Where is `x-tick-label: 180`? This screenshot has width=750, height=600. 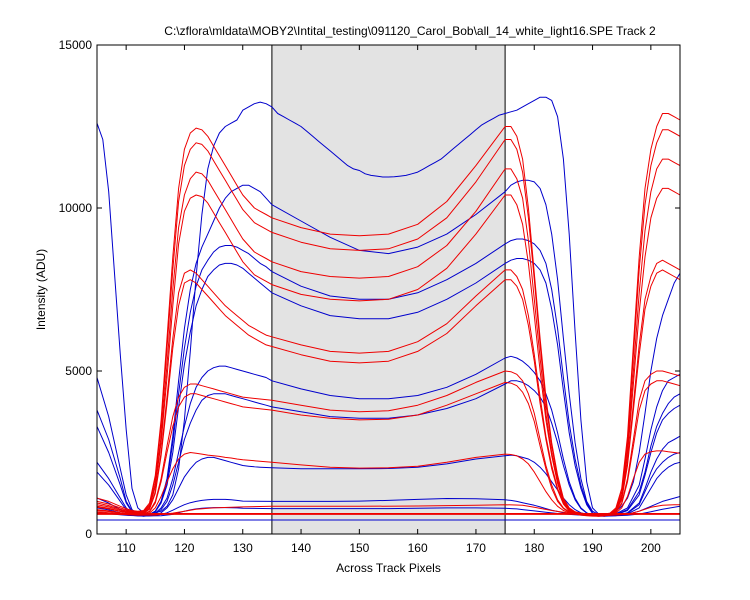
x-tick-label: 180 is located at coordinates (534, 548).